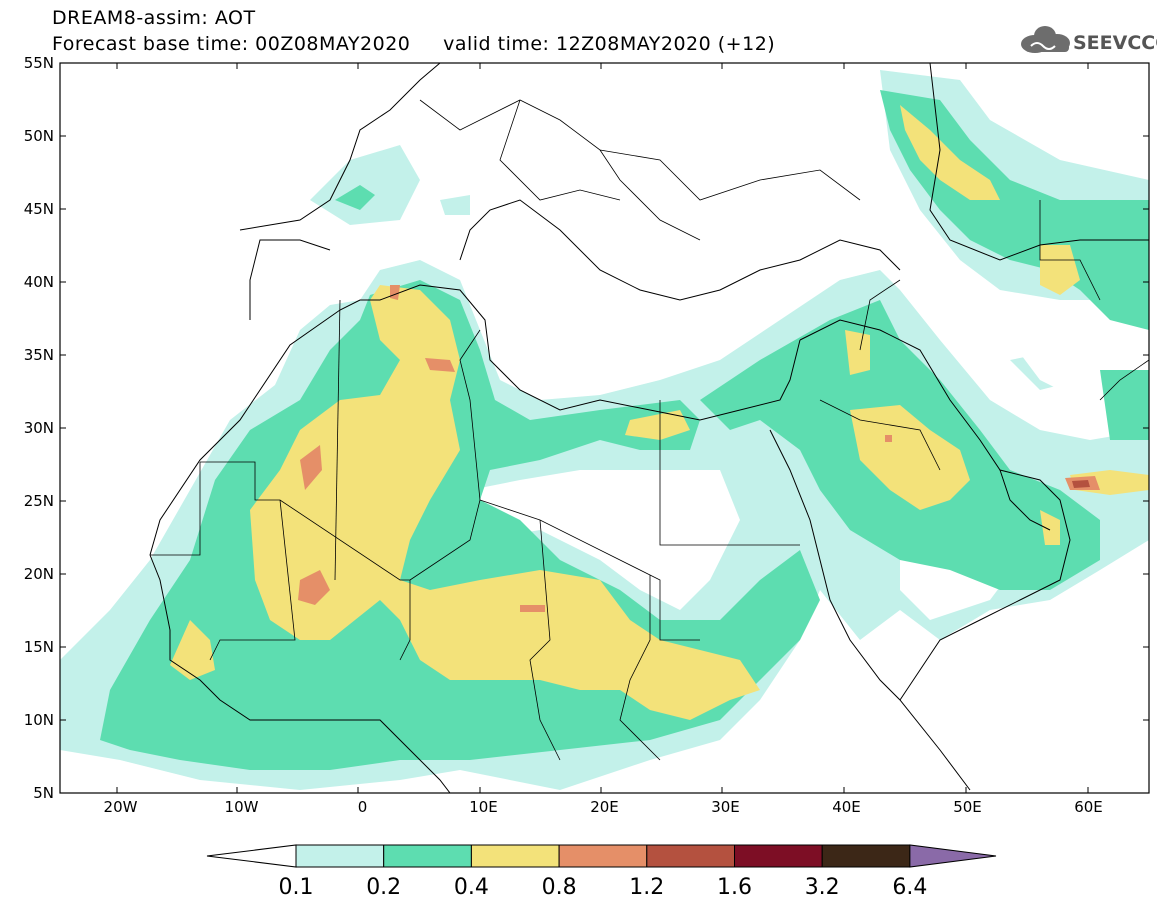 This screenshot has height=905, width=1165. What do you see at coordinates (242, 807) in the screenshot?
I see `lon-tick-label: 10W` at bounding box center [242, 807].